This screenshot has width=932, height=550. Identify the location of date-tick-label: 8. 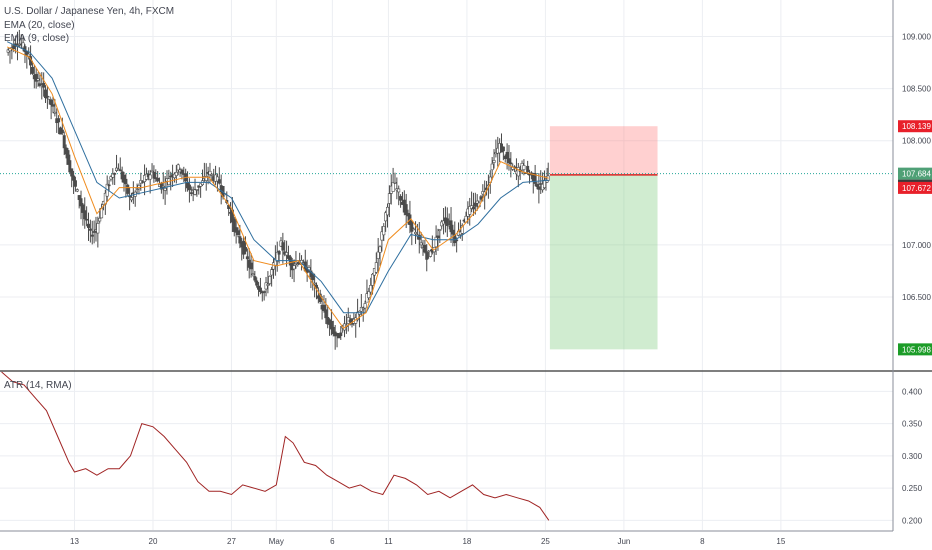
(702, 541).